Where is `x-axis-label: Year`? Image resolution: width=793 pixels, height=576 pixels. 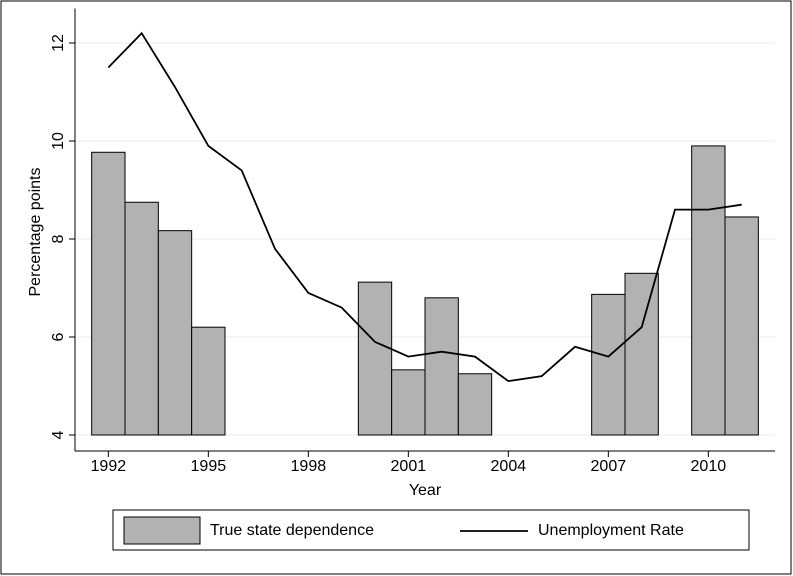
x-axis-label: Year is located at coordinates (425, 490).